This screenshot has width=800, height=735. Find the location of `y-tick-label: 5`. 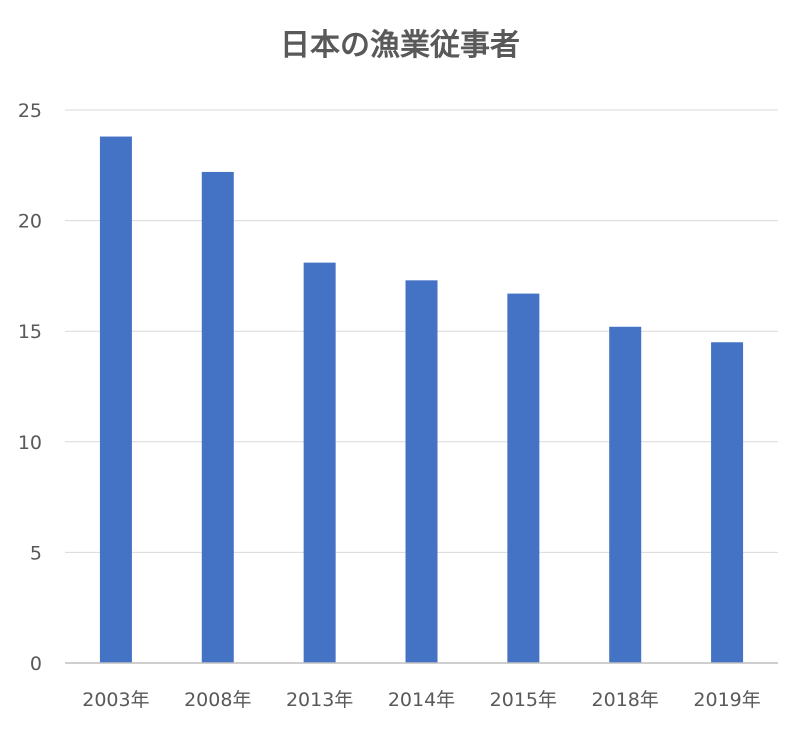

y-tick-label: 5 is located at coordinates (36, 553).